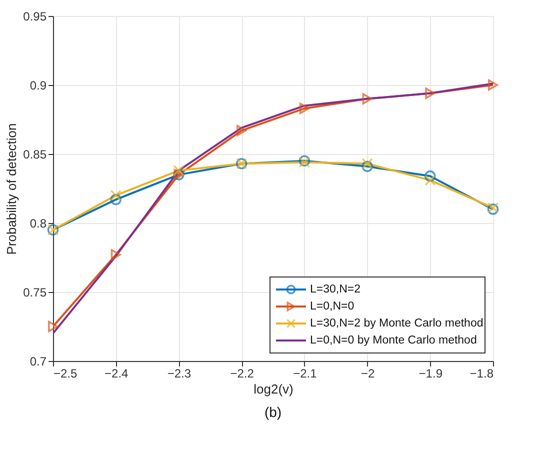  What do you see at coordinates (242, 373) in the screenshot?
I see `x-tick-label: −2.2` at bounding box center [242, 373].